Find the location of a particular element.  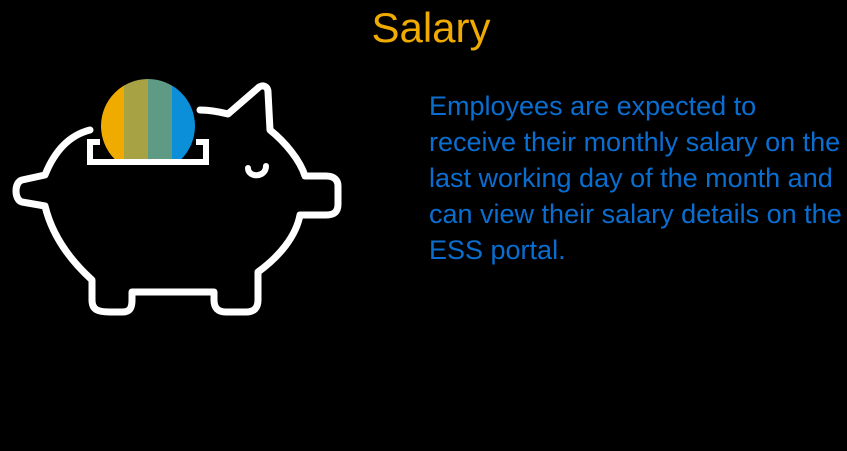

coin-icon is located at coordinates (148, 119).